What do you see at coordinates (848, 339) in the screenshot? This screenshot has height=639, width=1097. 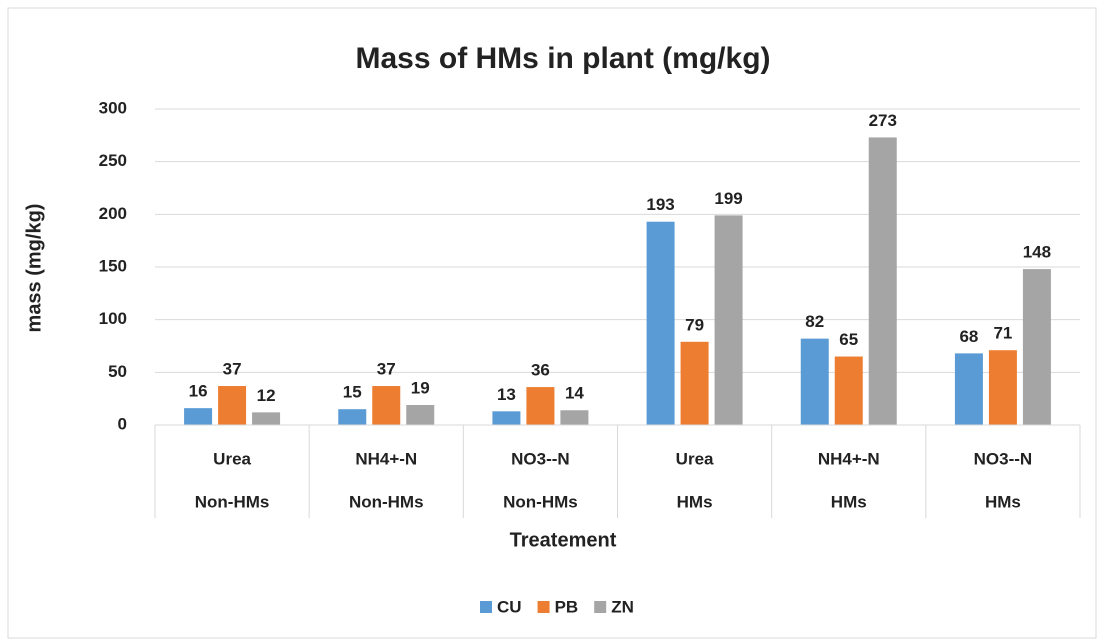 I see `data-label: 65` at bounding box center [848, 339].